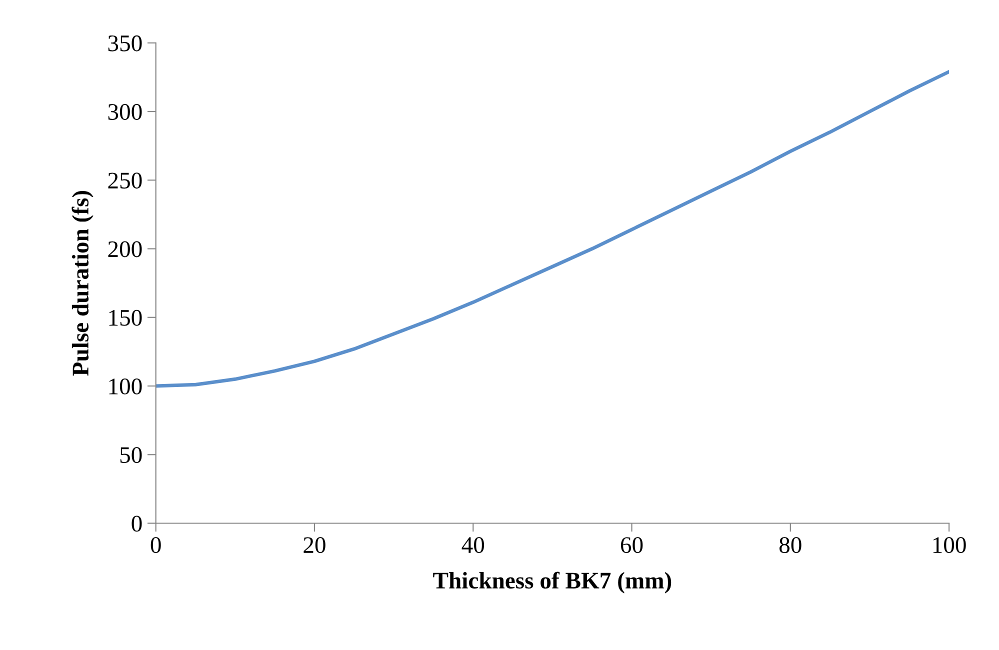  What do you see at coordinates (125, 43) in the screenshot?
I see `y-tick-label: 350` at bounding box center [125, 43].